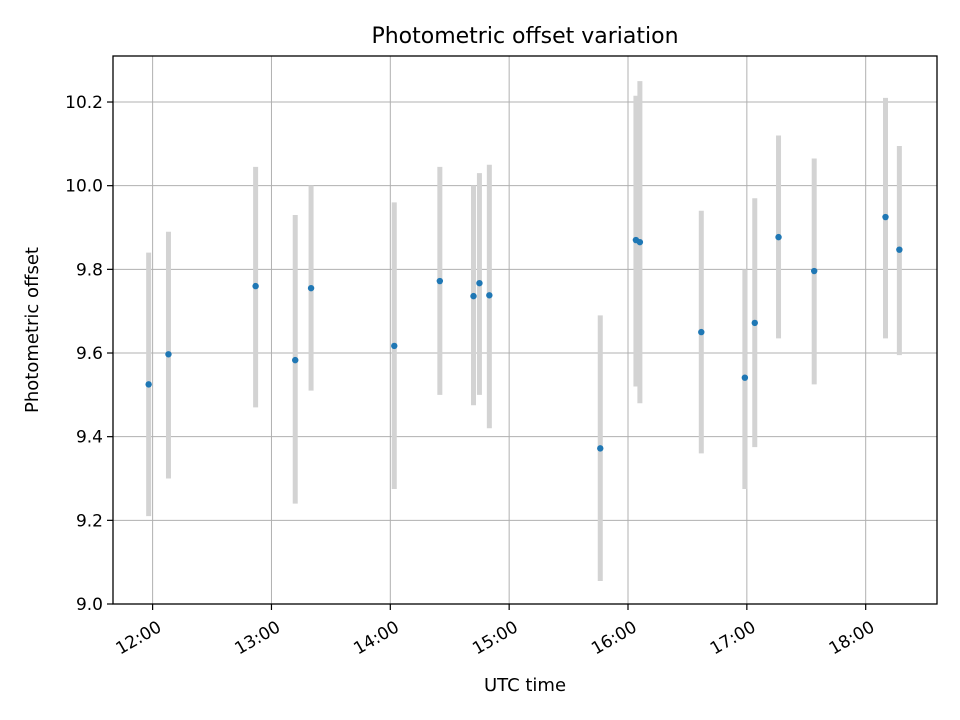  What do you see at coordinates (89, 270) in the screenshot?
I see `y-tick-label: 9.8` at bounding box center [89, 270].